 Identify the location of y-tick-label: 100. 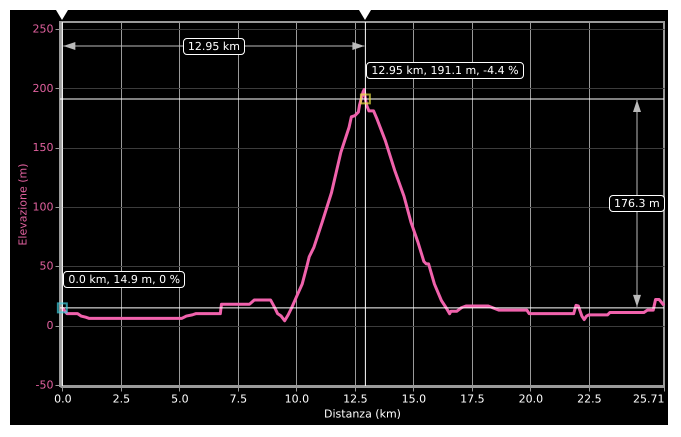
(43, 207).